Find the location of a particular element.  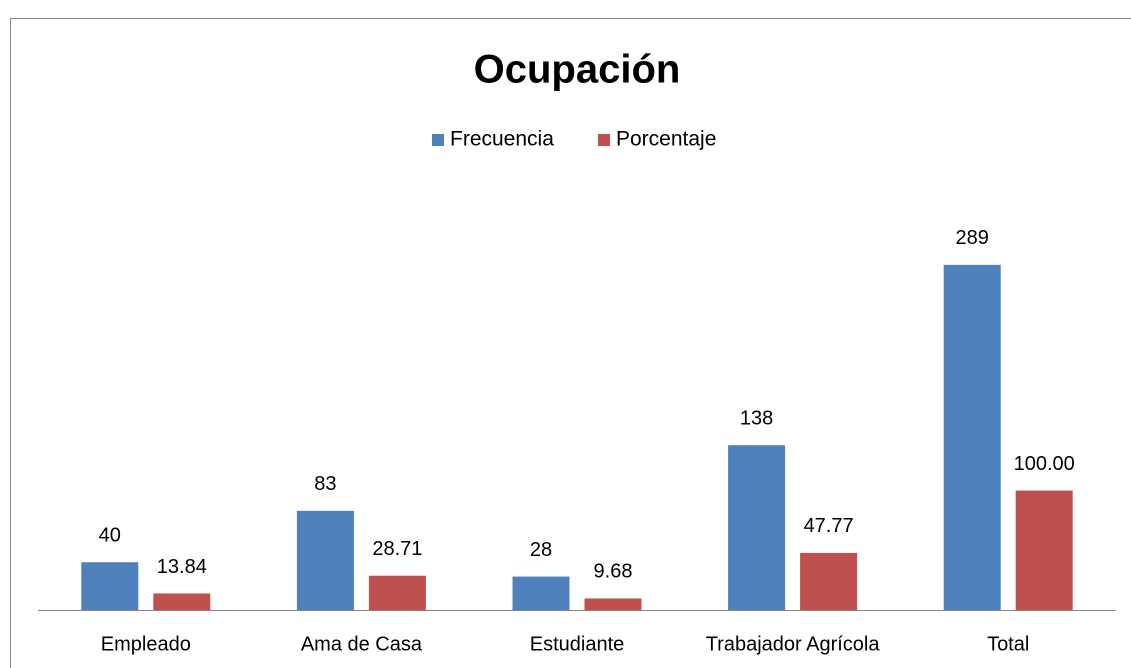

data-label: 100.00 is located at coordinates (1044, 464).